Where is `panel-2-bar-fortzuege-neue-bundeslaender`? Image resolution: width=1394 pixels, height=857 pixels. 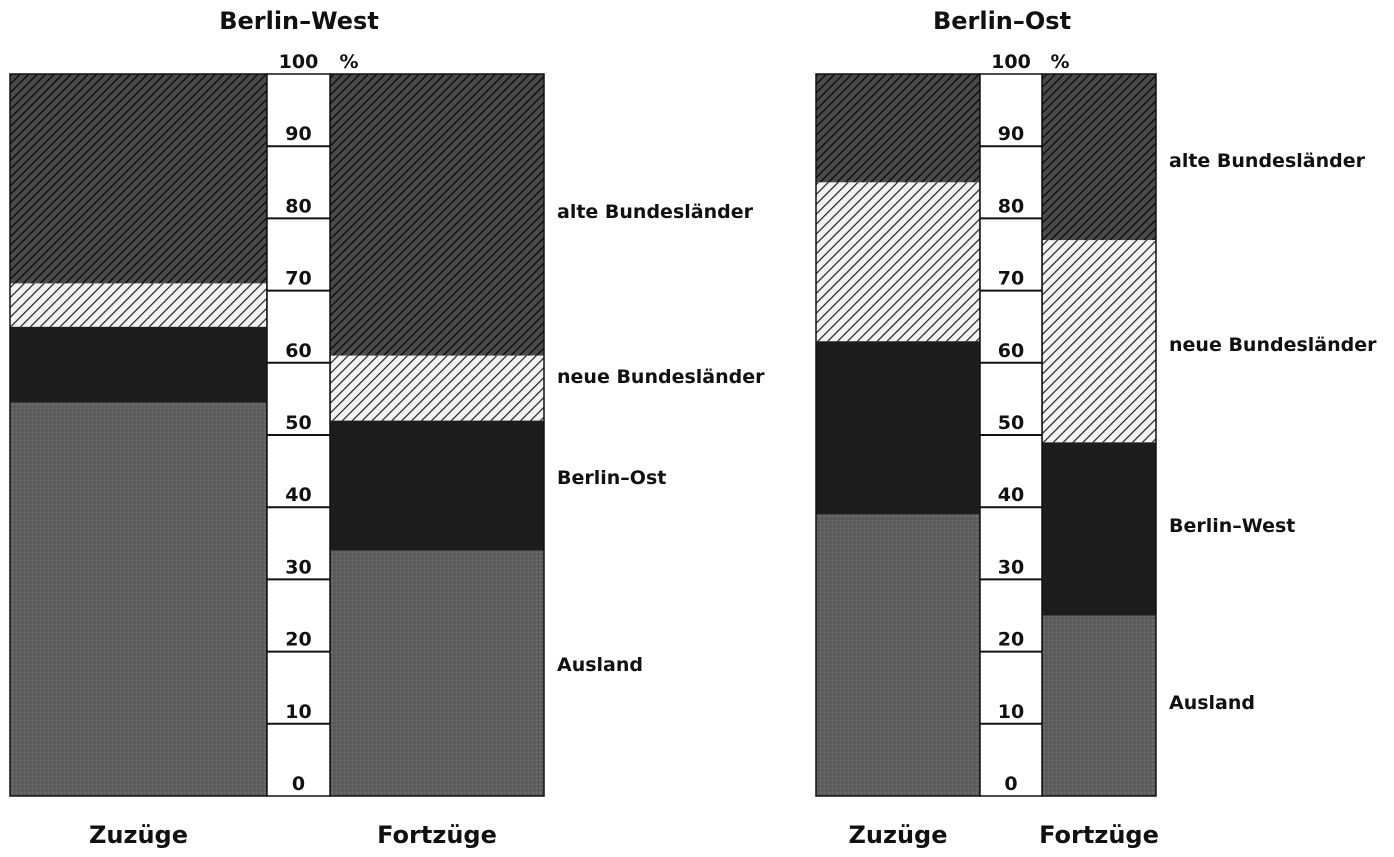 panel-2-bar-fortzuege-neue-bundeslaender is located at coordinates (1099, 341).